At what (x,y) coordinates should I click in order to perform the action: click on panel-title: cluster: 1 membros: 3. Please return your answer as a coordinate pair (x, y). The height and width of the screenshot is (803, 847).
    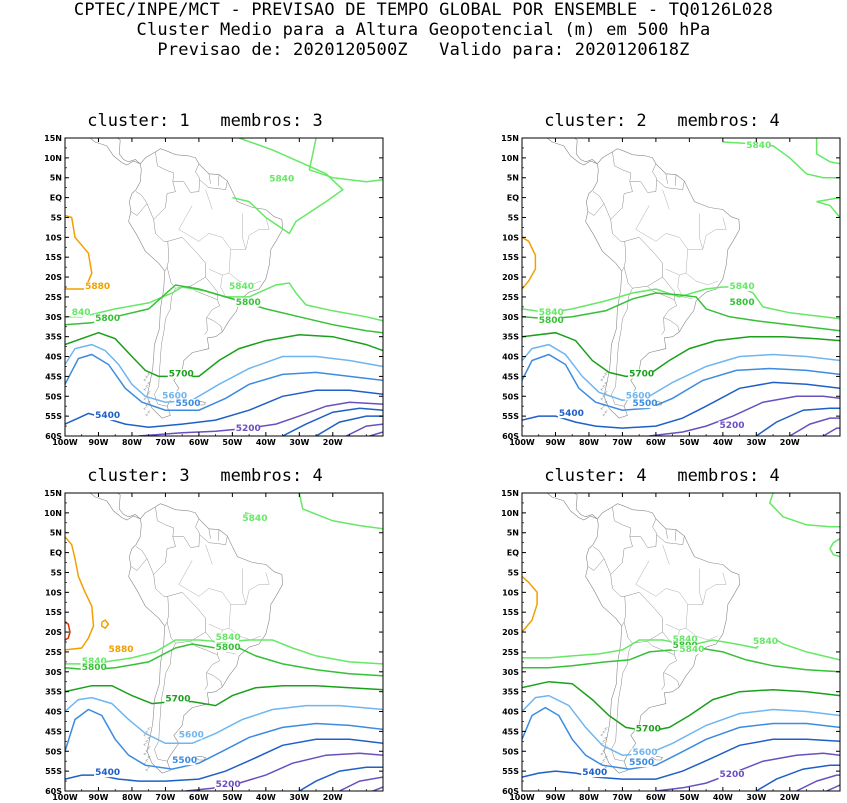
    Looking at the image, I should click on (205, 121).